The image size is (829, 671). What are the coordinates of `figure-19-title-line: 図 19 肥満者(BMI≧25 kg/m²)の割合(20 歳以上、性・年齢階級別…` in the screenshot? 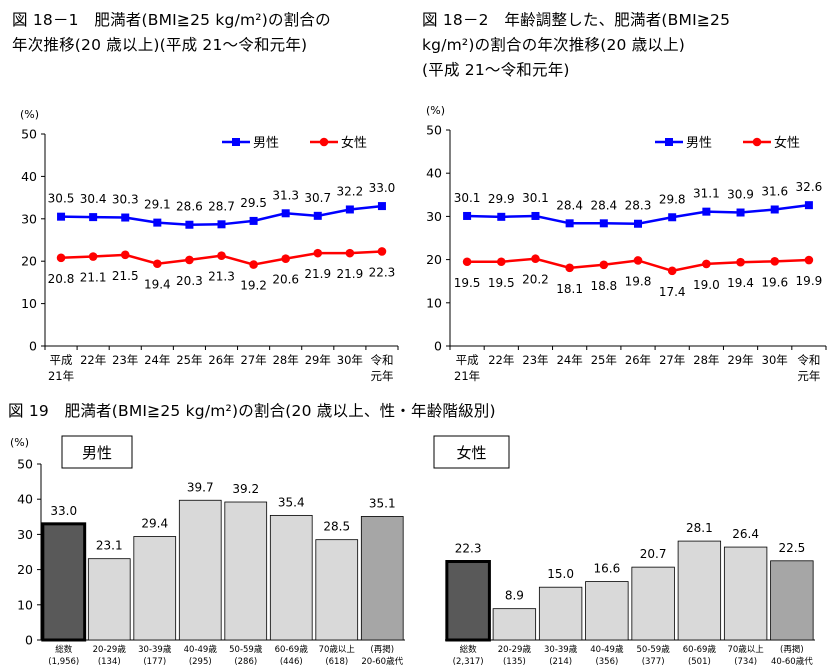 It's located at (252, 411).